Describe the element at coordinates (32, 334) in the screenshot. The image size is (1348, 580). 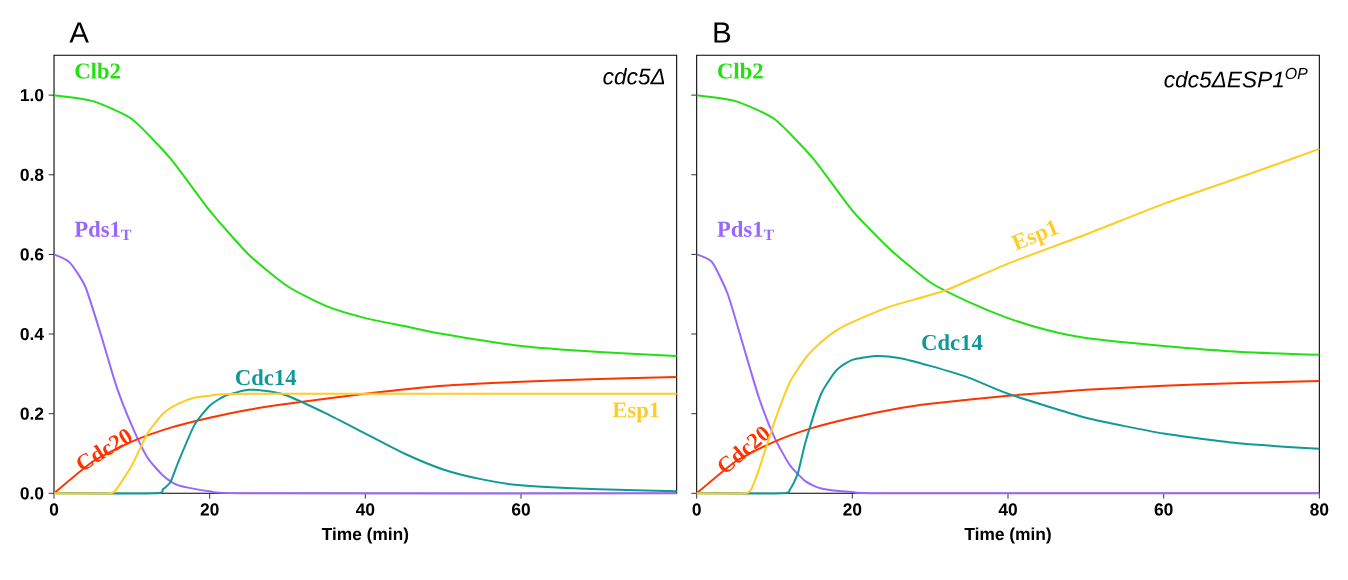
I see `y-tick-label: 0.4` at that location.